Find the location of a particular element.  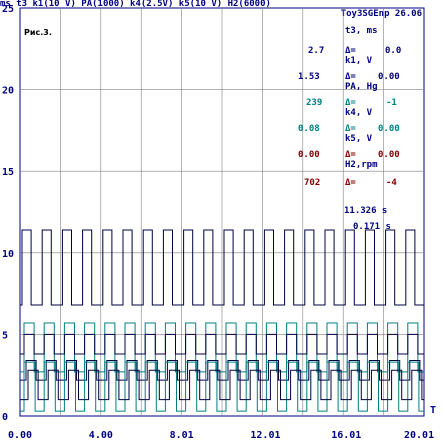

readout-delta-h2: 0.00 is located at coordinates (389, 155).